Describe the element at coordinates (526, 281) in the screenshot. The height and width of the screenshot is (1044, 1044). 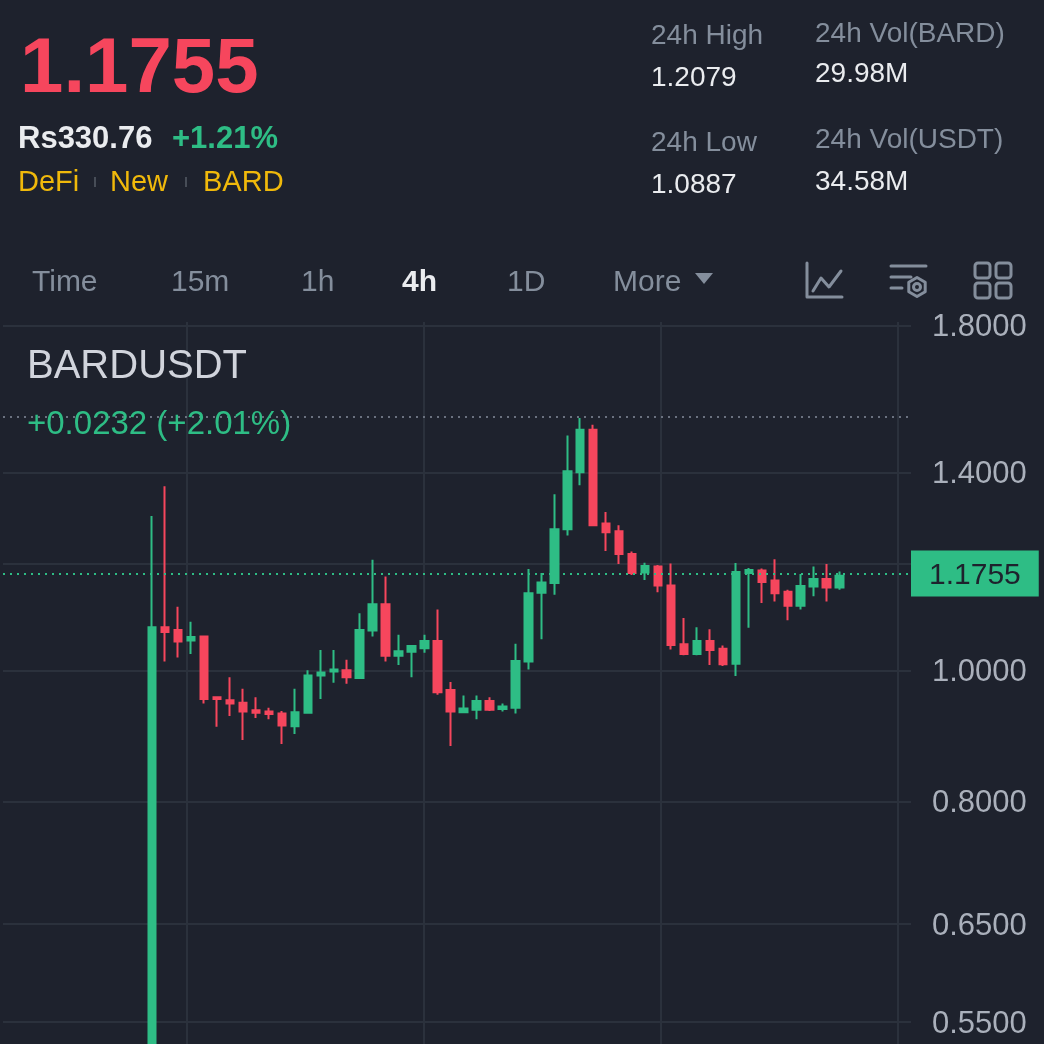
I see `text: 1D` at that location.